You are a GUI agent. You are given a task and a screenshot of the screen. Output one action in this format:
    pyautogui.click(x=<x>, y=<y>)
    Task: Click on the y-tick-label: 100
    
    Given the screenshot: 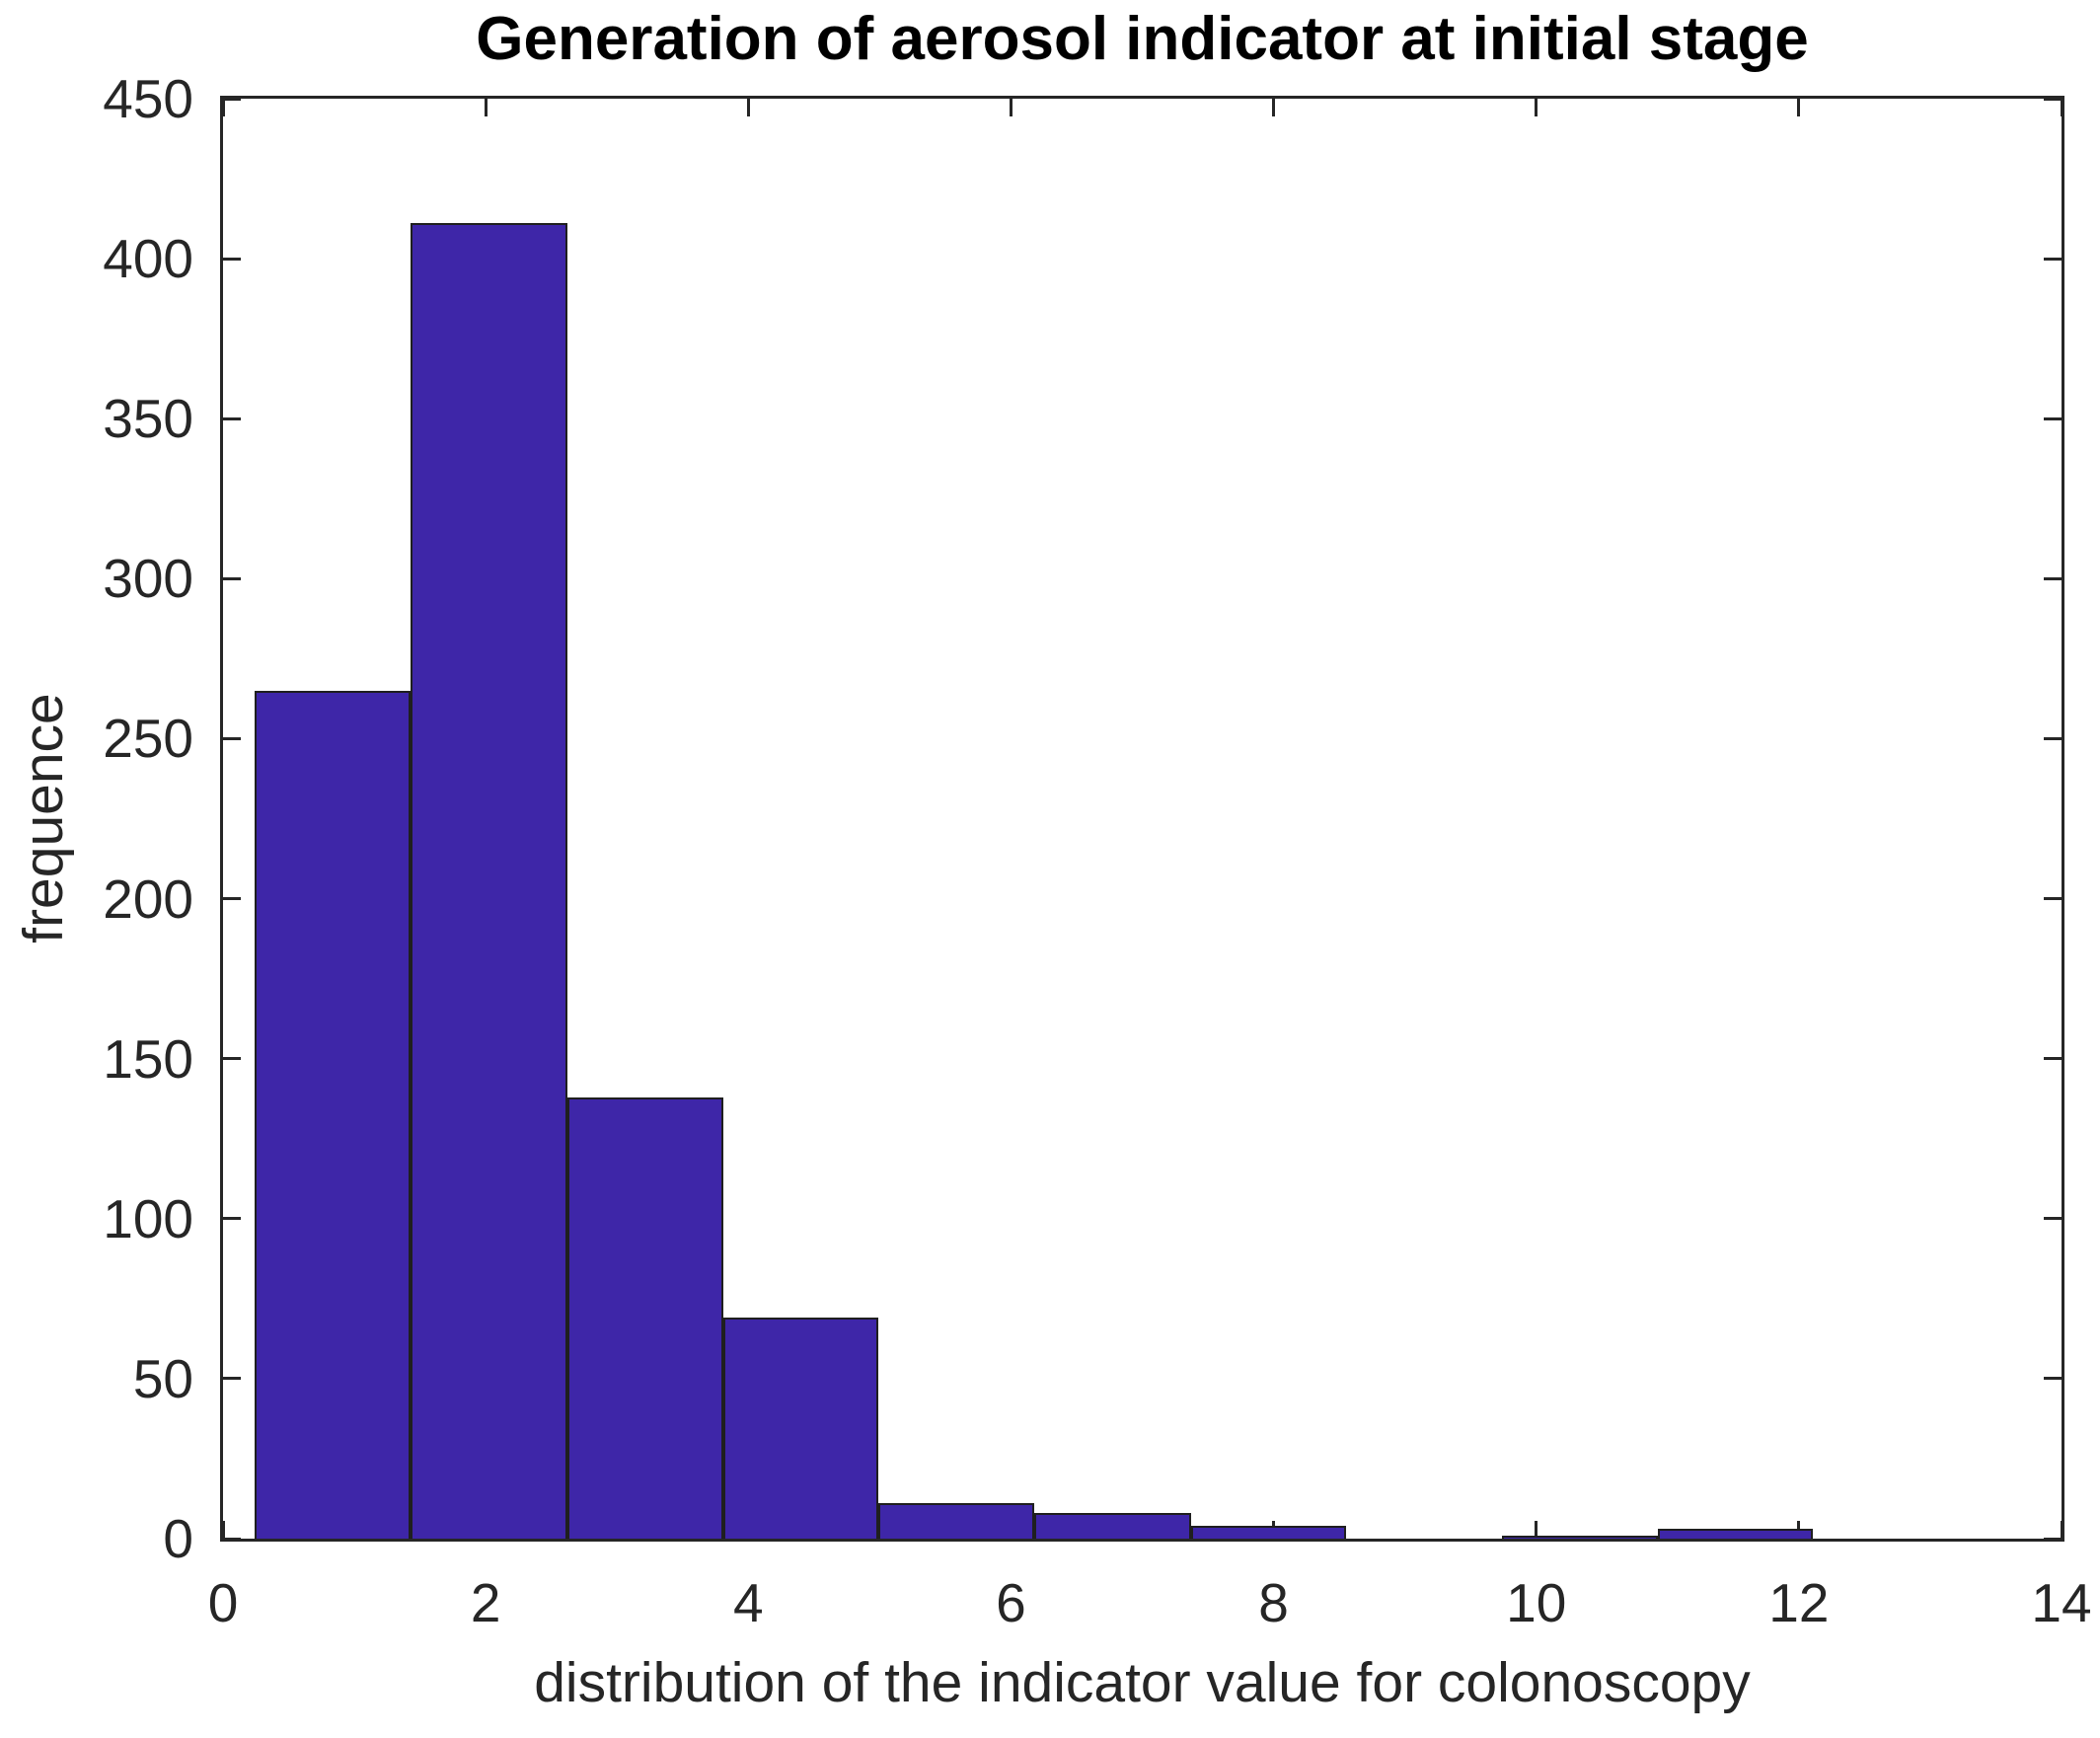 What is the action you would take?
    pyautogui.click(x=148, y=1218)
    